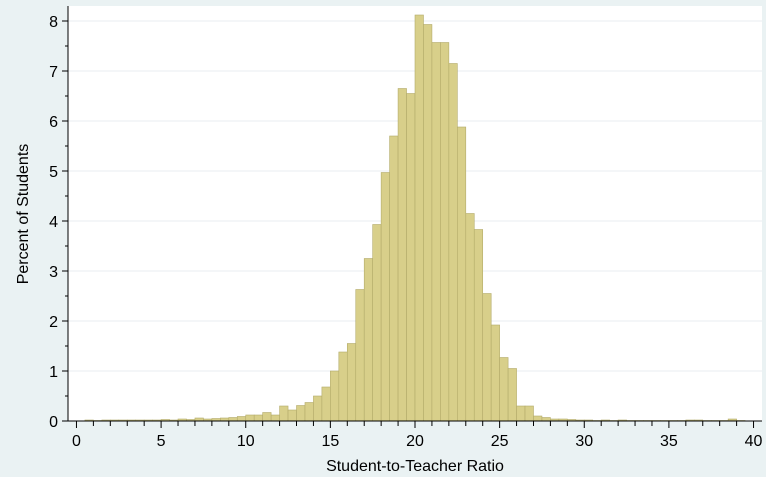 This screenshot has height=477, width=766. I want to click on x-tick-label: 5, so click(161, 441).